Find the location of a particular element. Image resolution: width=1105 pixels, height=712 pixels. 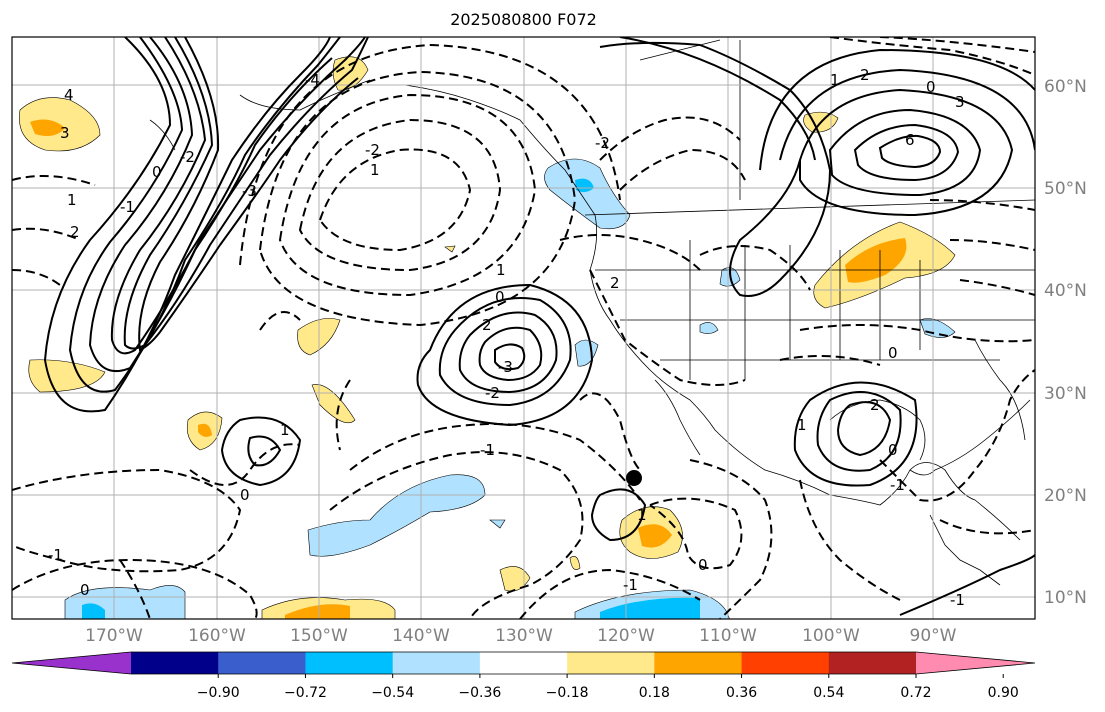

colorbar-tick-label: −0.18 is located at coordinates (567, 693).